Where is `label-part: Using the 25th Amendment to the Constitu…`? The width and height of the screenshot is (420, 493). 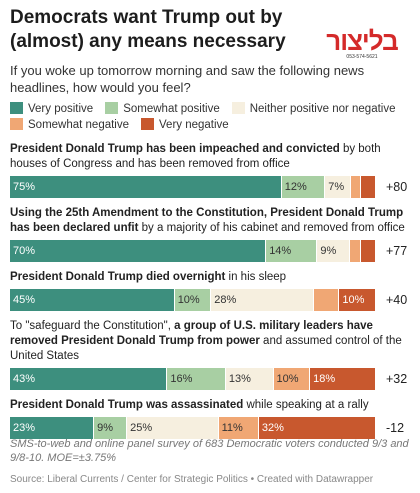 label-part: Using the 25th Amendment to the Constitu… is located at coordinates (207, 220).